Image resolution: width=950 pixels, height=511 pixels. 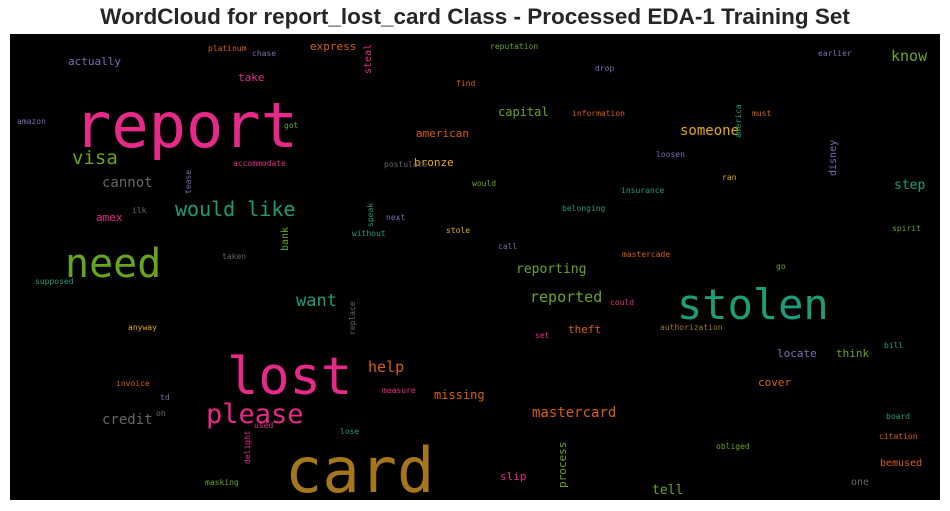 What do you see at coordinates (94, 61) in the screenshot?
I see `word-actually: actually` at bounding box center [94, 61].